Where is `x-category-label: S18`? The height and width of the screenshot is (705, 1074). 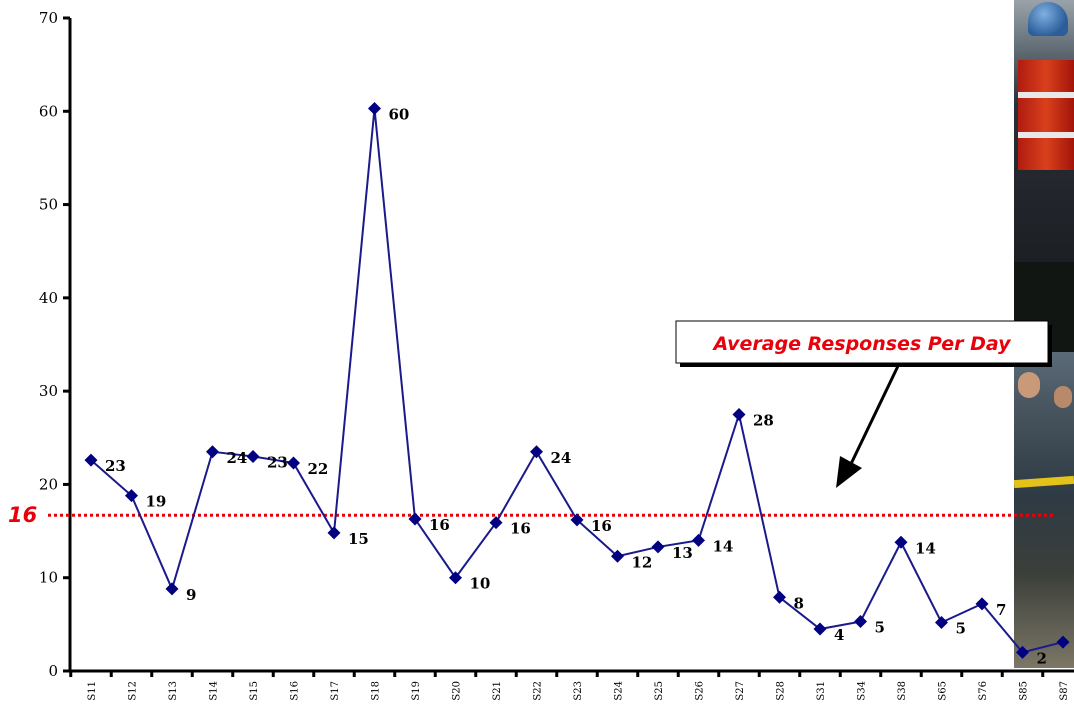 x-category-label: S18 is located at coordinates (376, 691).